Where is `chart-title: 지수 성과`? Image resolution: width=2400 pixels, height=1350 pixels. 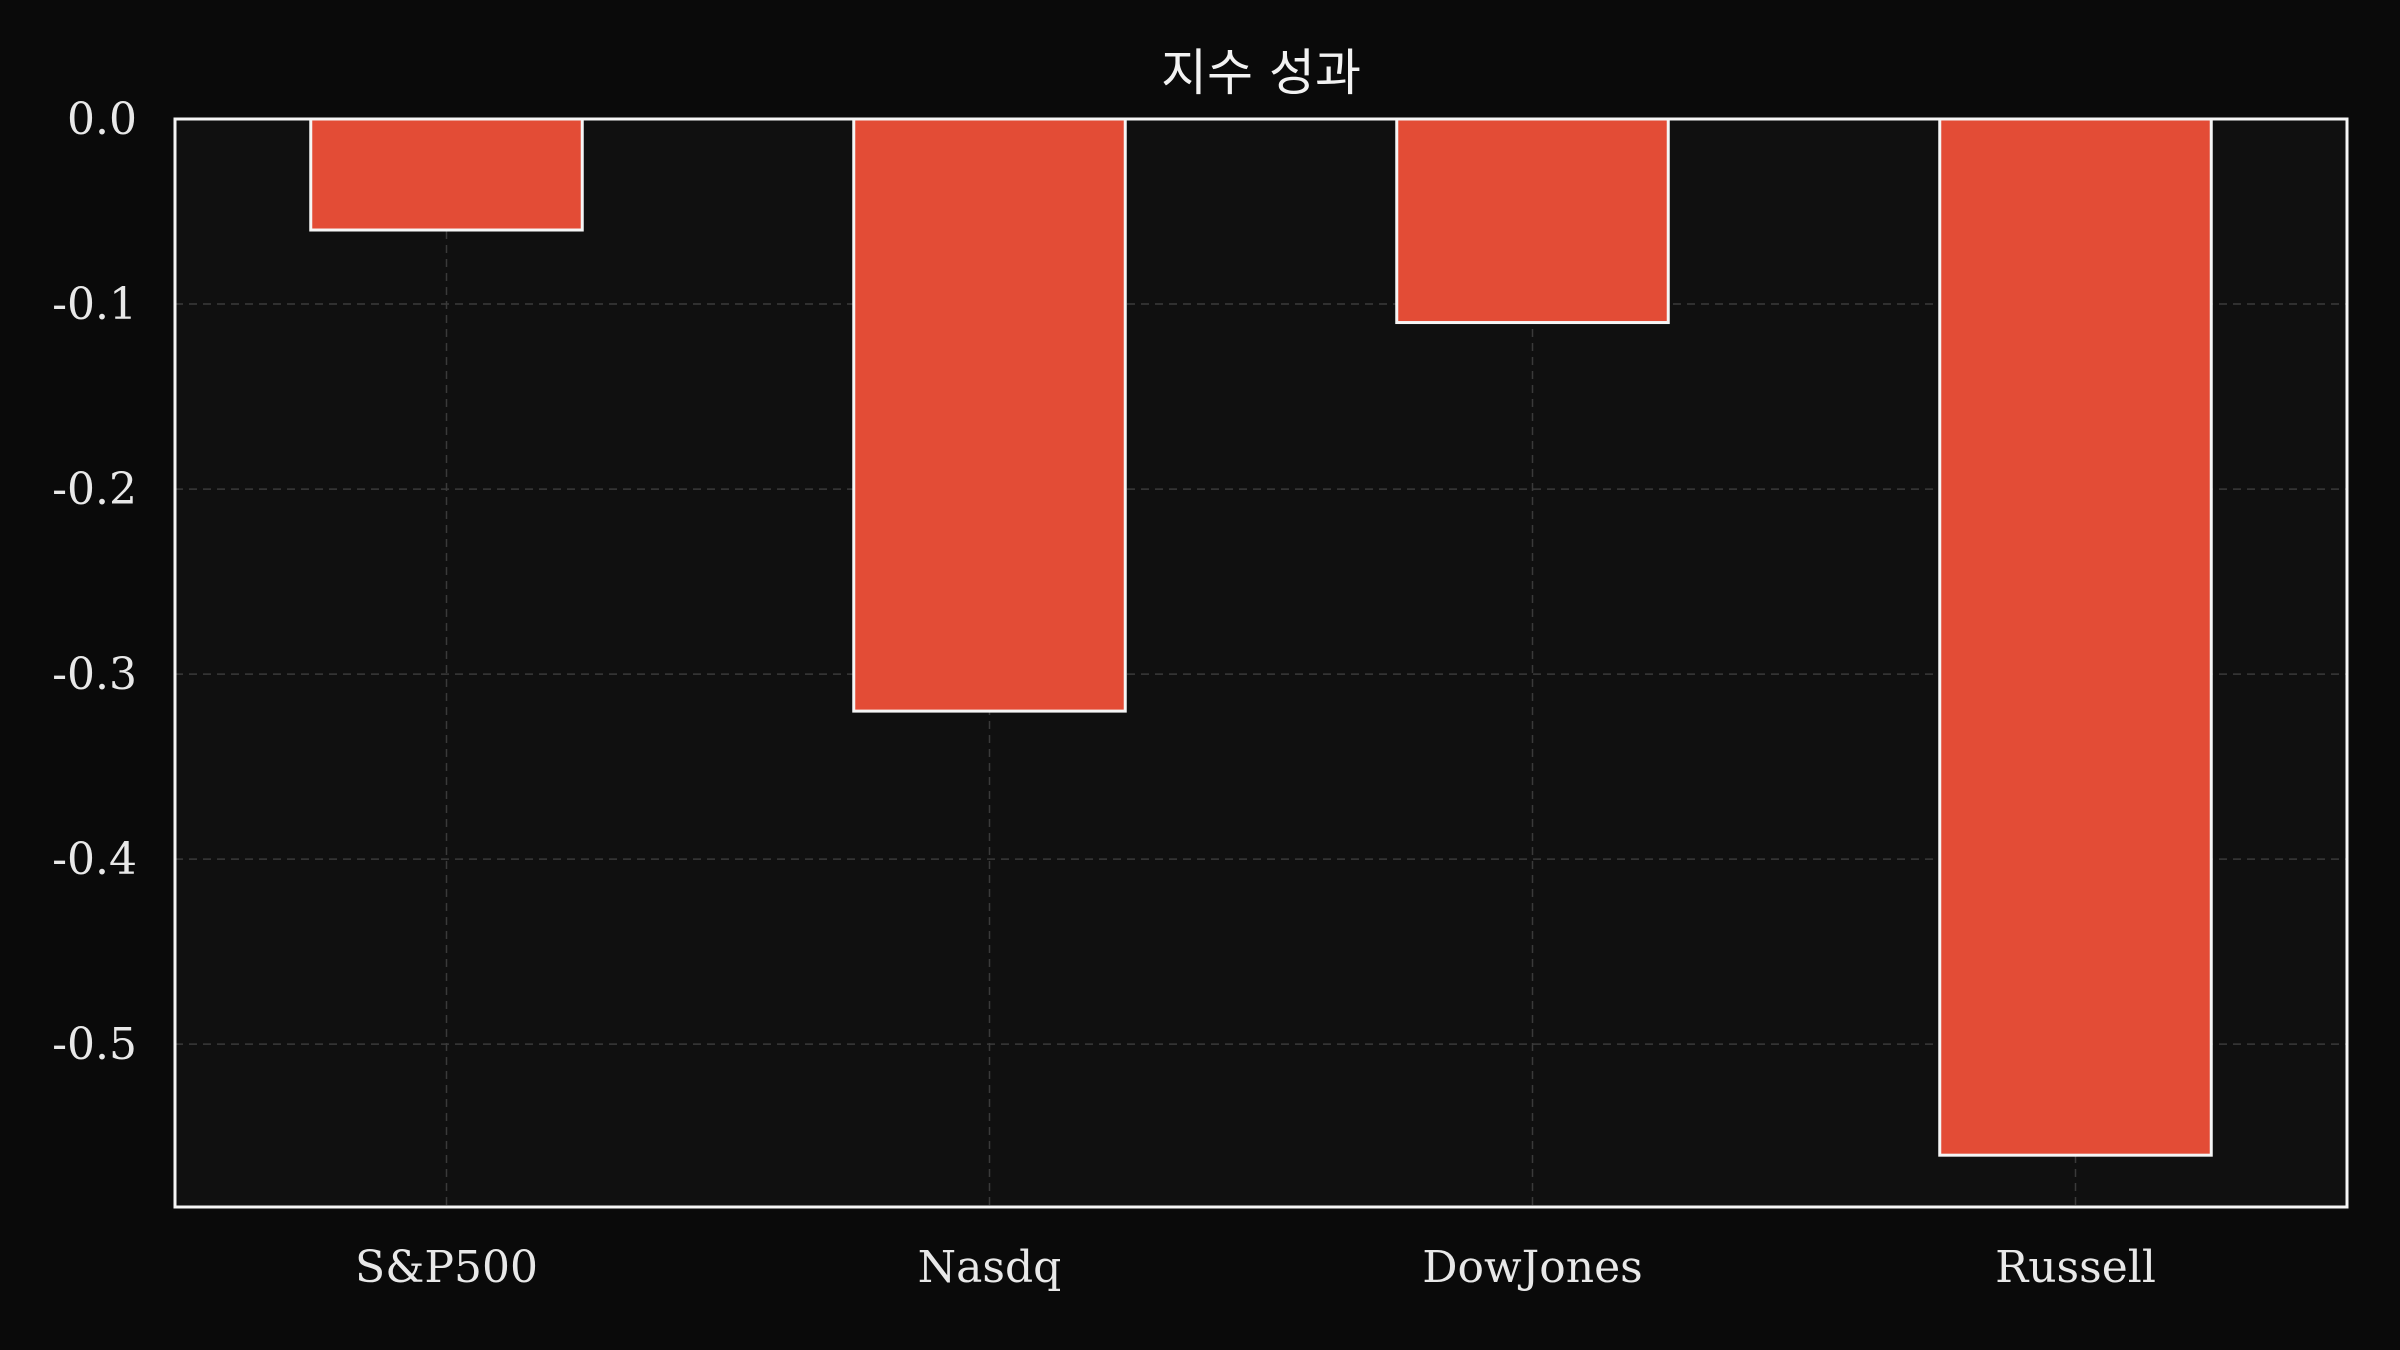
chart-title: 지수 성과 is located at coordinates (1261, 73).